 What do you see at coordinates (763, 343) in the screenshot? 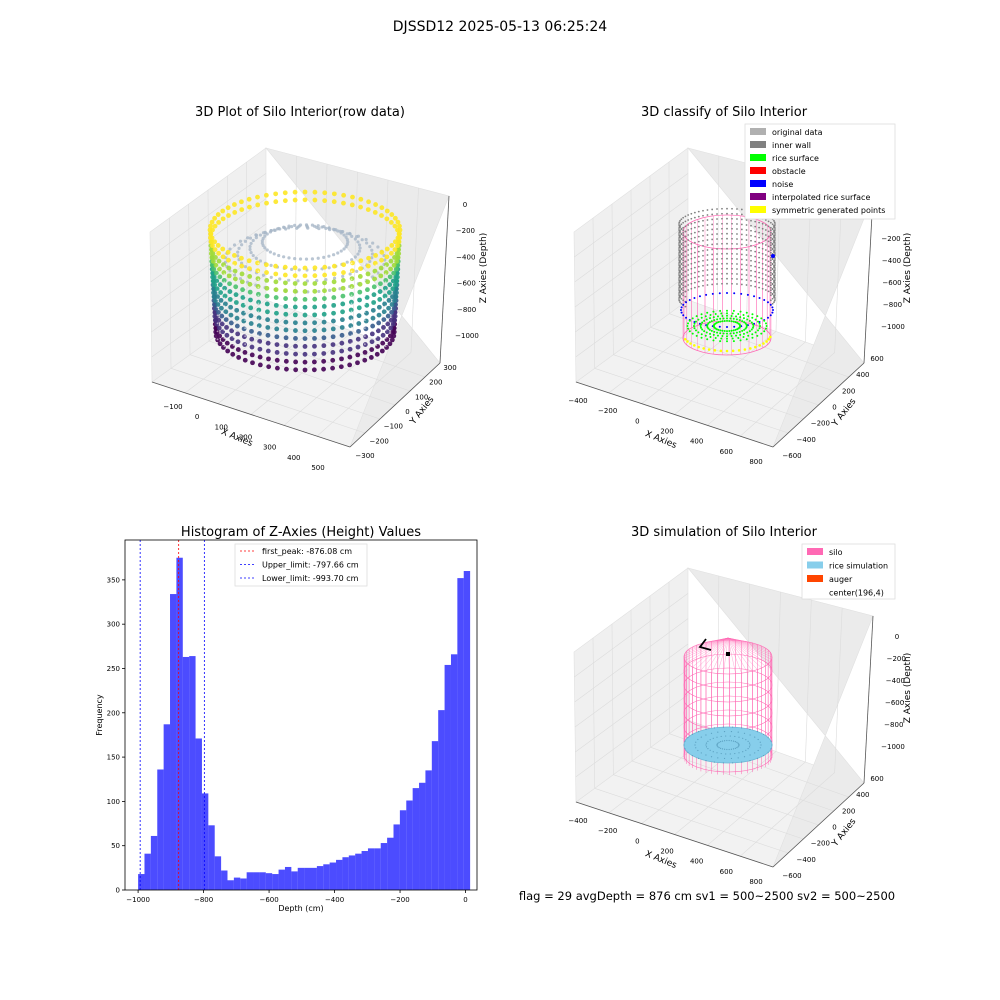
I see `symmetric-point` at bounding box center [763, 343].